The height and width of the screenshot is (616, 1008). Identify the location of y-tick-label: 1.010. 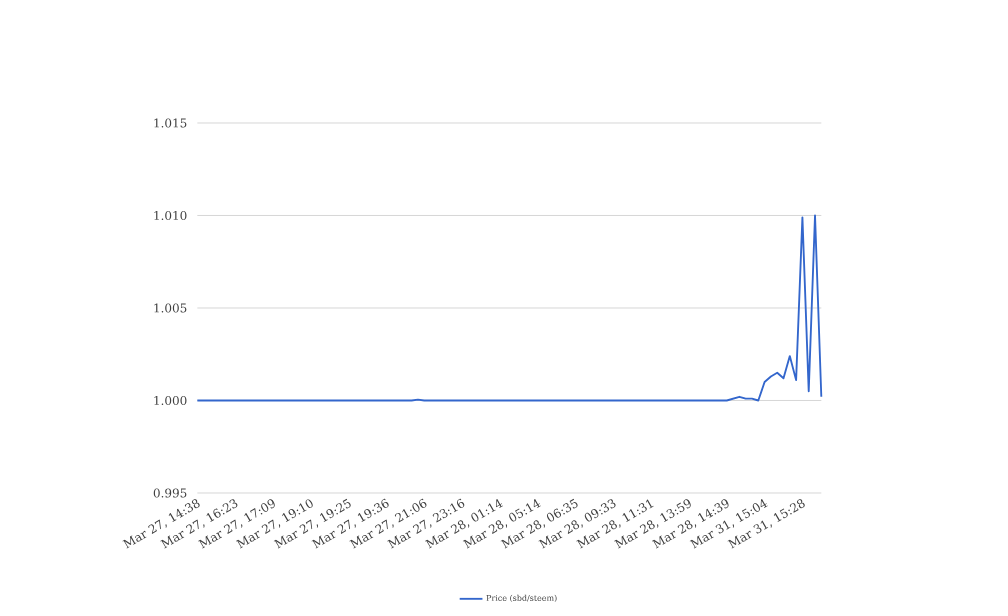
(170, 215).